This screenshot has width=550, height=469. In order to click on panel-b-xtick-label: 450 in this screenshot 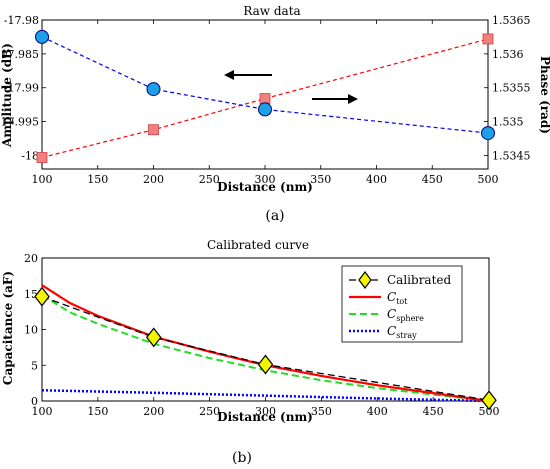, I will do `click(433, 411)`.